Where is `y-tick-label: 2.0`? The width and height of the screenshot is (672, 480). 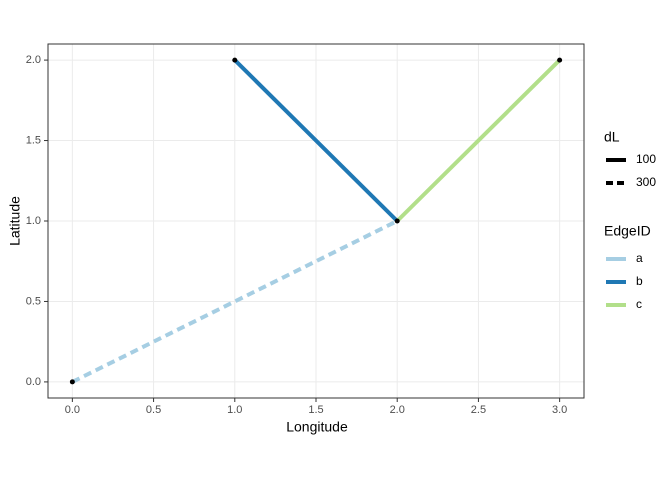 y-tick-label: 2.0 is located at coordinates (33, 60).